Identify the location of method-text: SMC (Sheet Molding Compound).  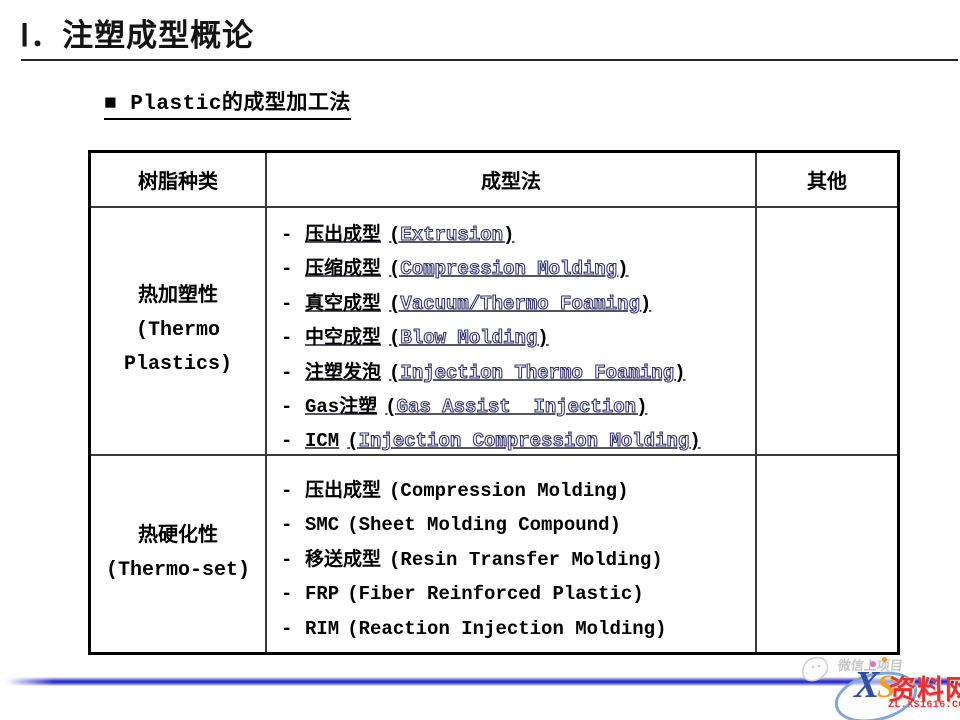
(463, 525).